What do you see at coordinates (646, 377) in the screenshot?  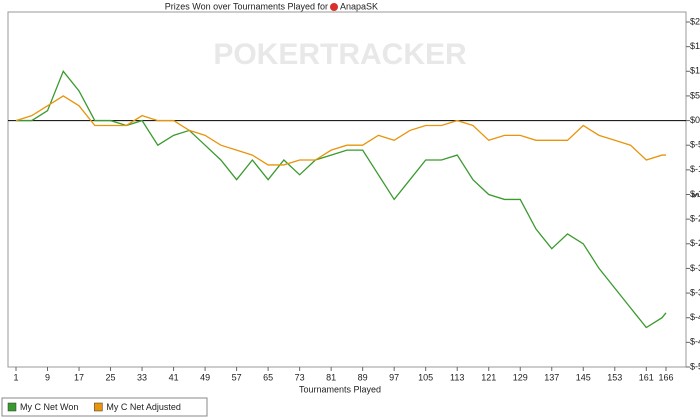 I see `x-tick-label: 161` at bounding box center [646, 377].